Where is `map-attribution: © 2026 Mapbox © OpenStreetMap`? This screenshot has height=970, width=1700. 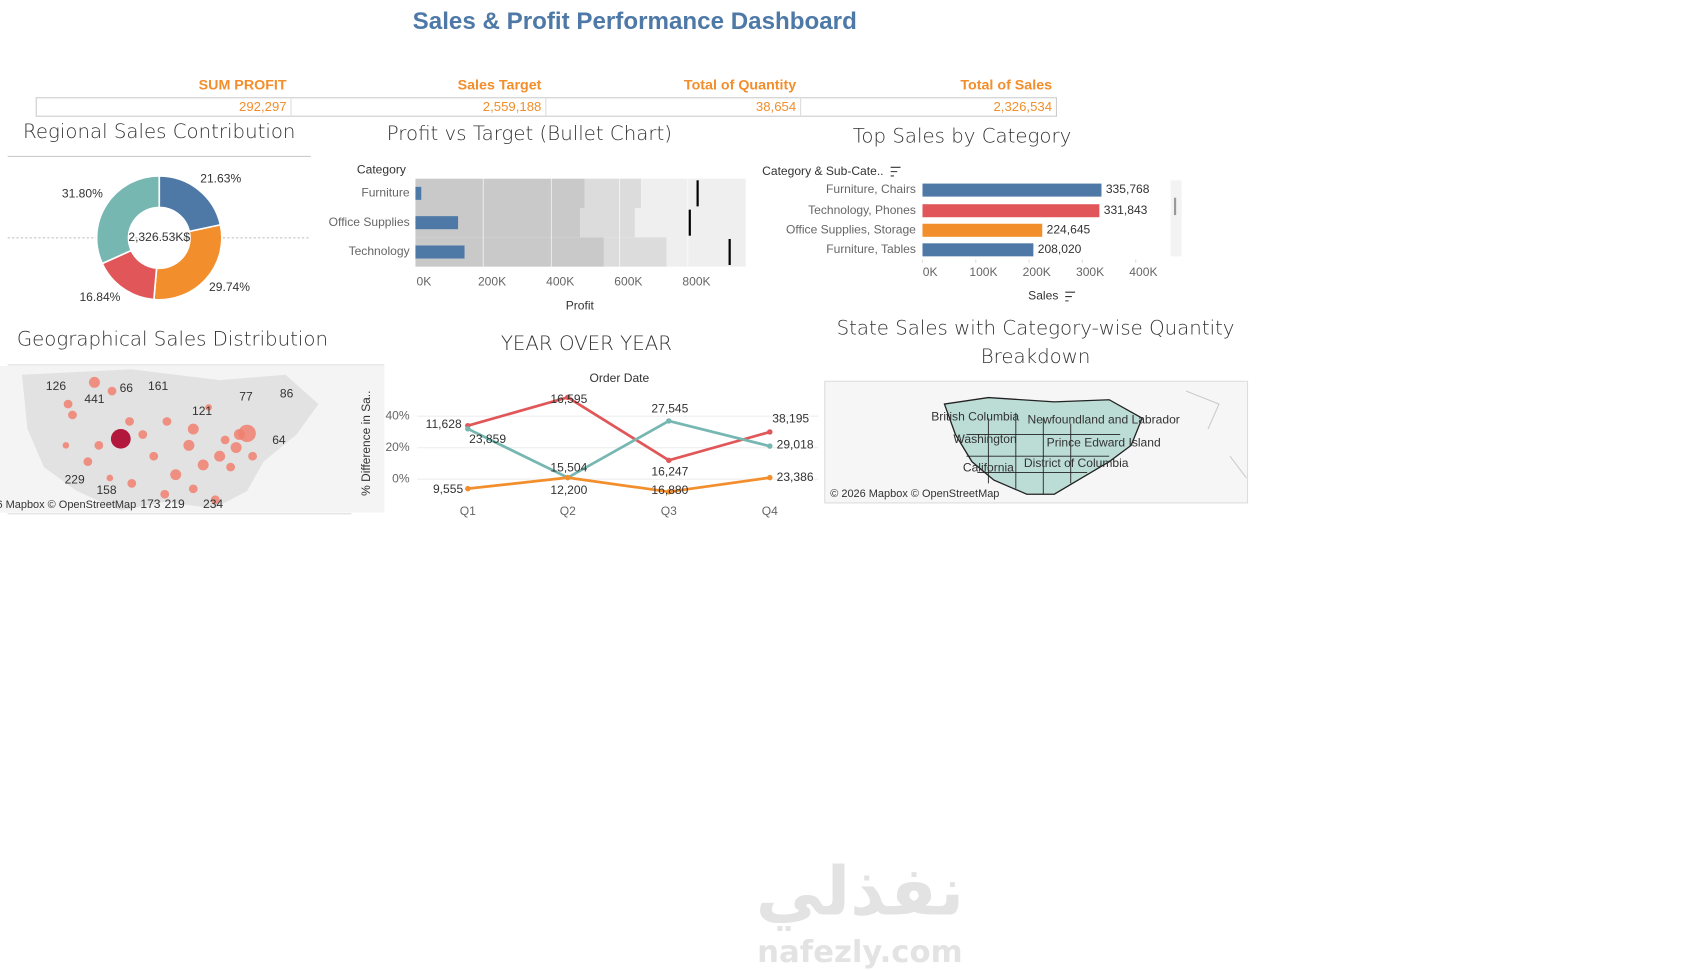
map-attribution: © 2026 Mapbox © OpenStreetMap is located at coordinates (68, 505).